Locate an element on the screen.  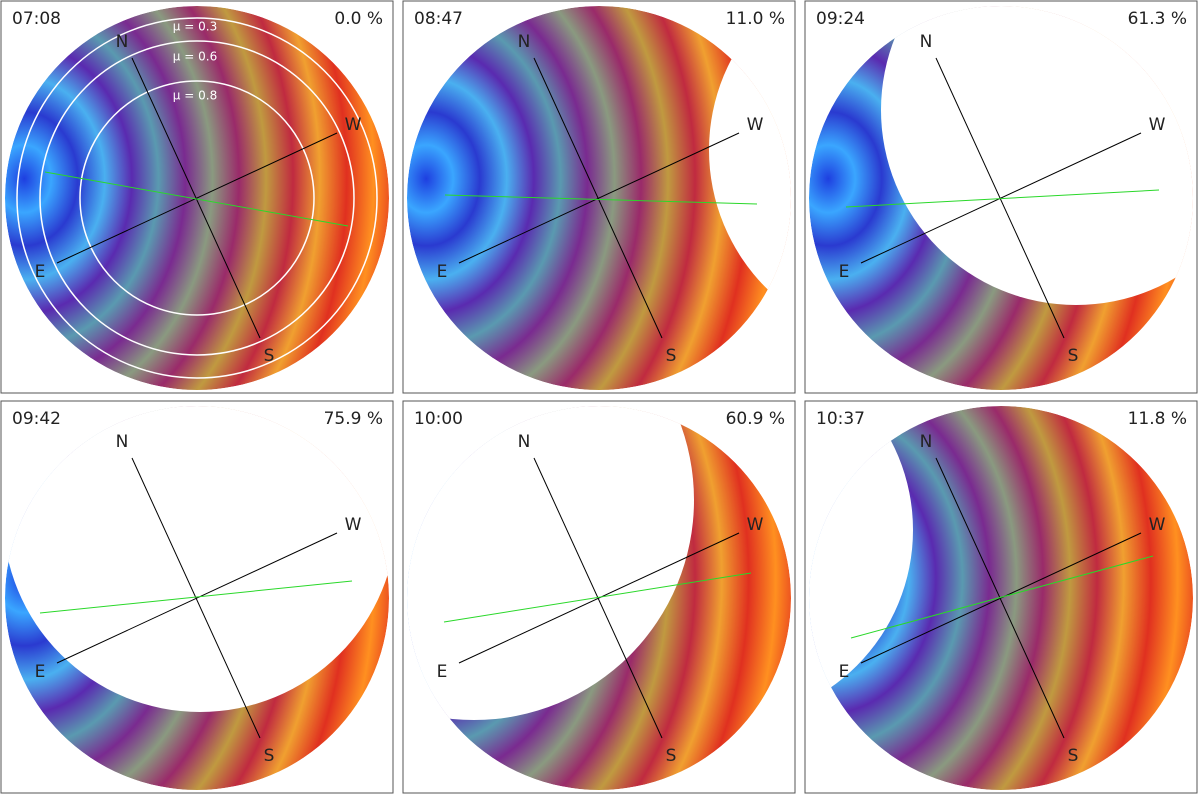
percent-label: 0.0 % is located at coordinates (358, 19).